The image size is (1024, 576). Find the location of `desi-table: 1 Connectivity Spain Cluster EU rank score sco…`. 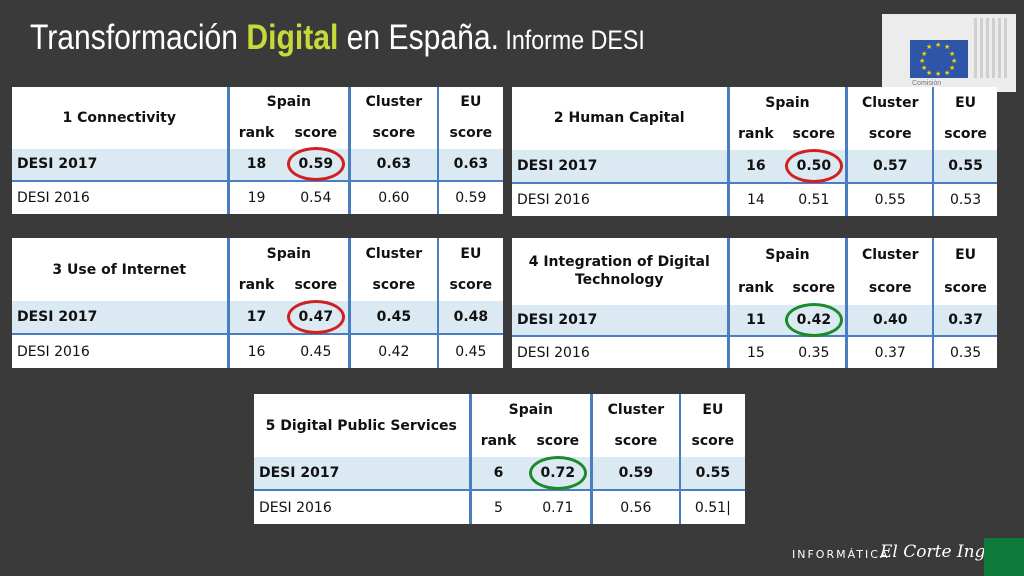

desi-table: 1 Connectivity Spain Cluster EU rank score sco… is located at coordinates (257, 150).